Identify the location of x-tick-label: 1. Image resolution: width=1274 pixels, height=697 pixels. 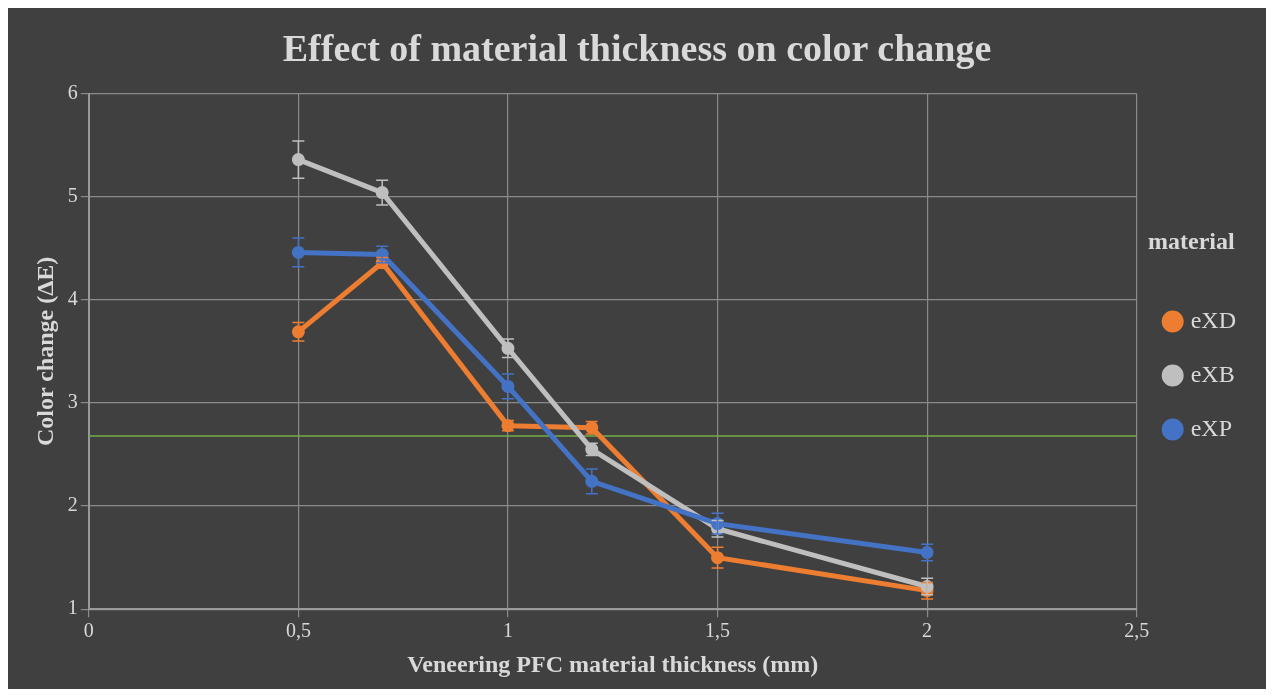
(507, 630).